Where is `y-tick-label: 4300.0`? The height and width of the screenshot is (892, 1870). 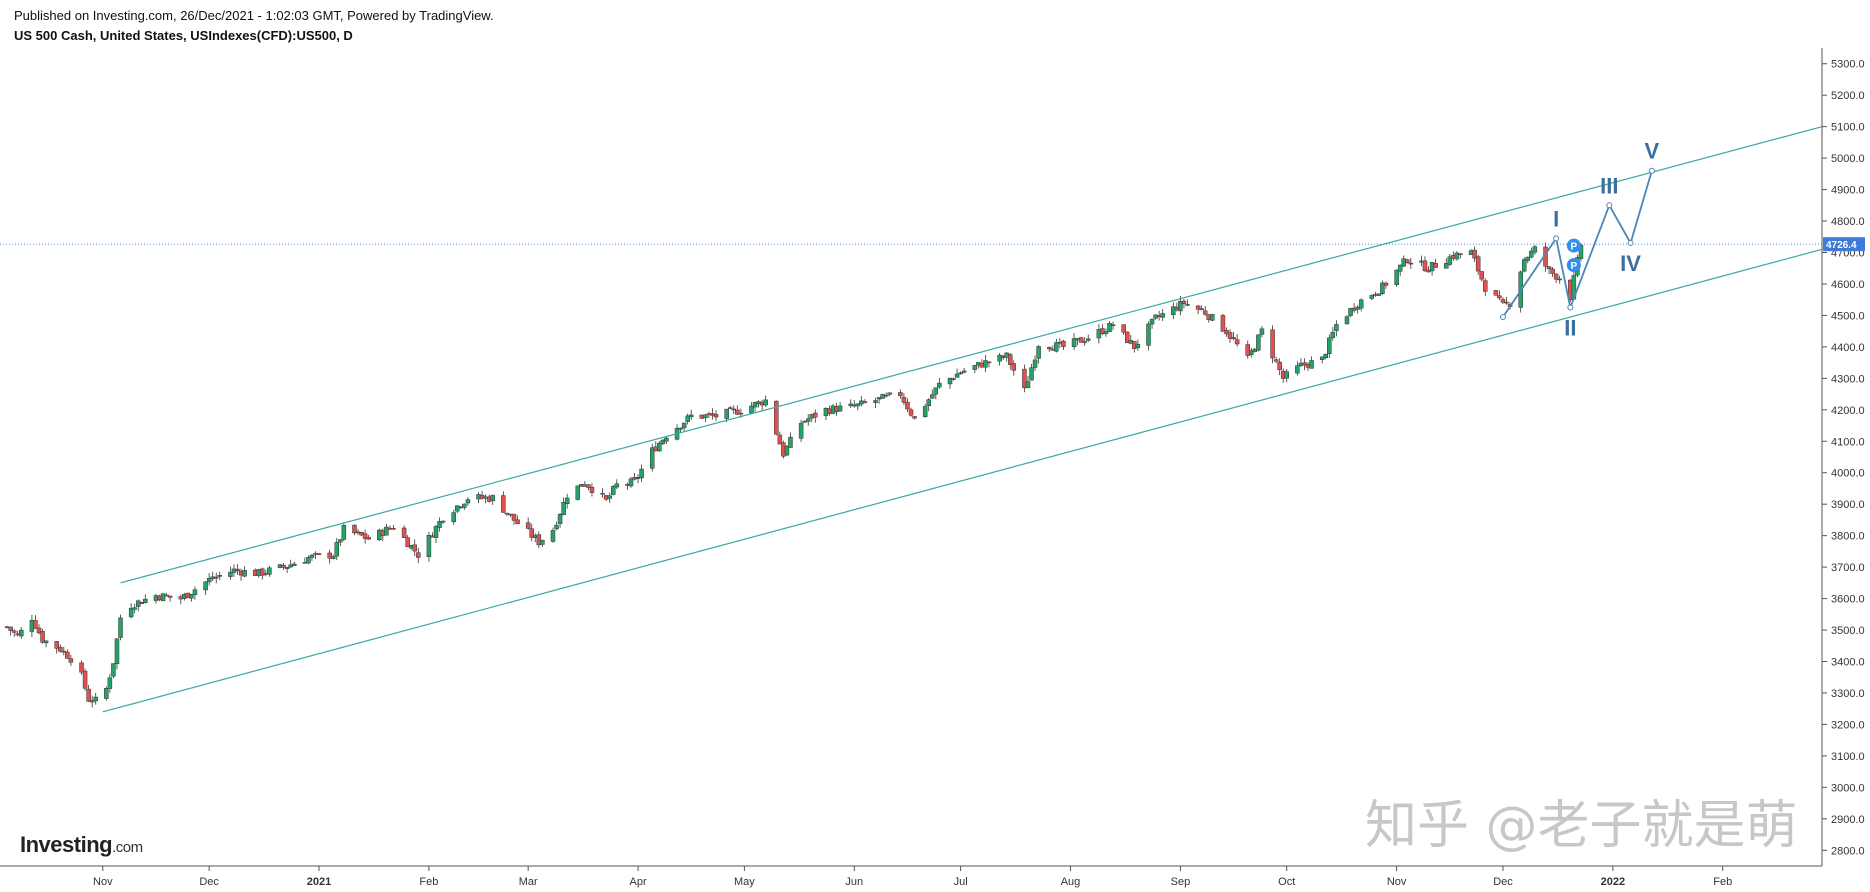 y-tick-label: 4300.0 is located at coordinates (1848, 379).